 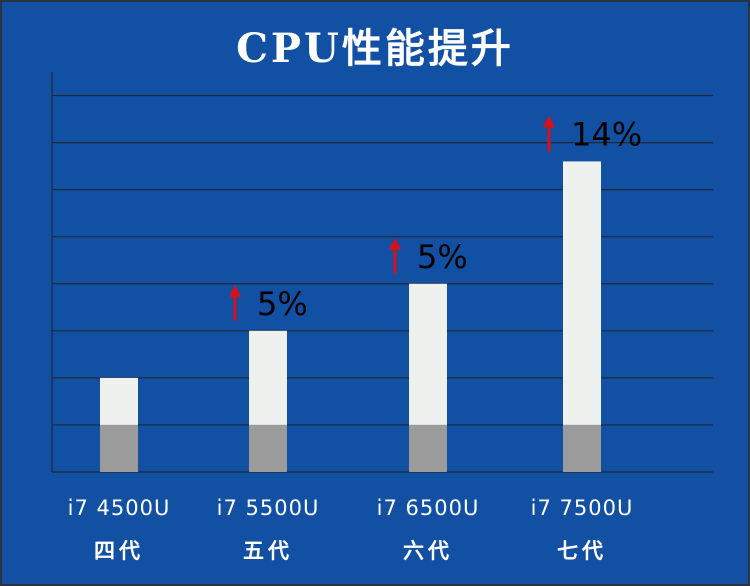 I want to click on x-tick-label: i7 6500U, so click(x=428, y=508).